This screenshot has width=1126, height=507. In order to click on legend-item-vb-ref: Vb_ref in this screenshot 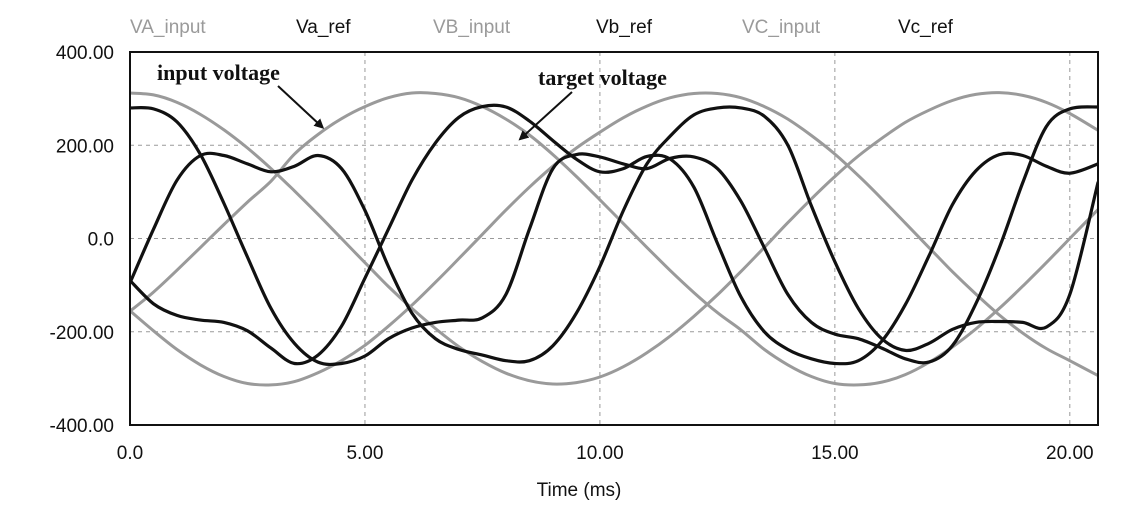, I will do `click(624, 27)`.